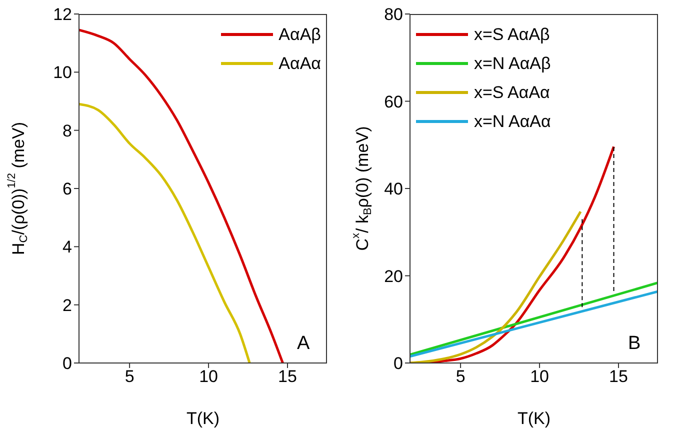 The image size is (688, 438). Describe the element at coordinates (67, 130) in the screenshot. I see `y-tick-label: 8` at that location.